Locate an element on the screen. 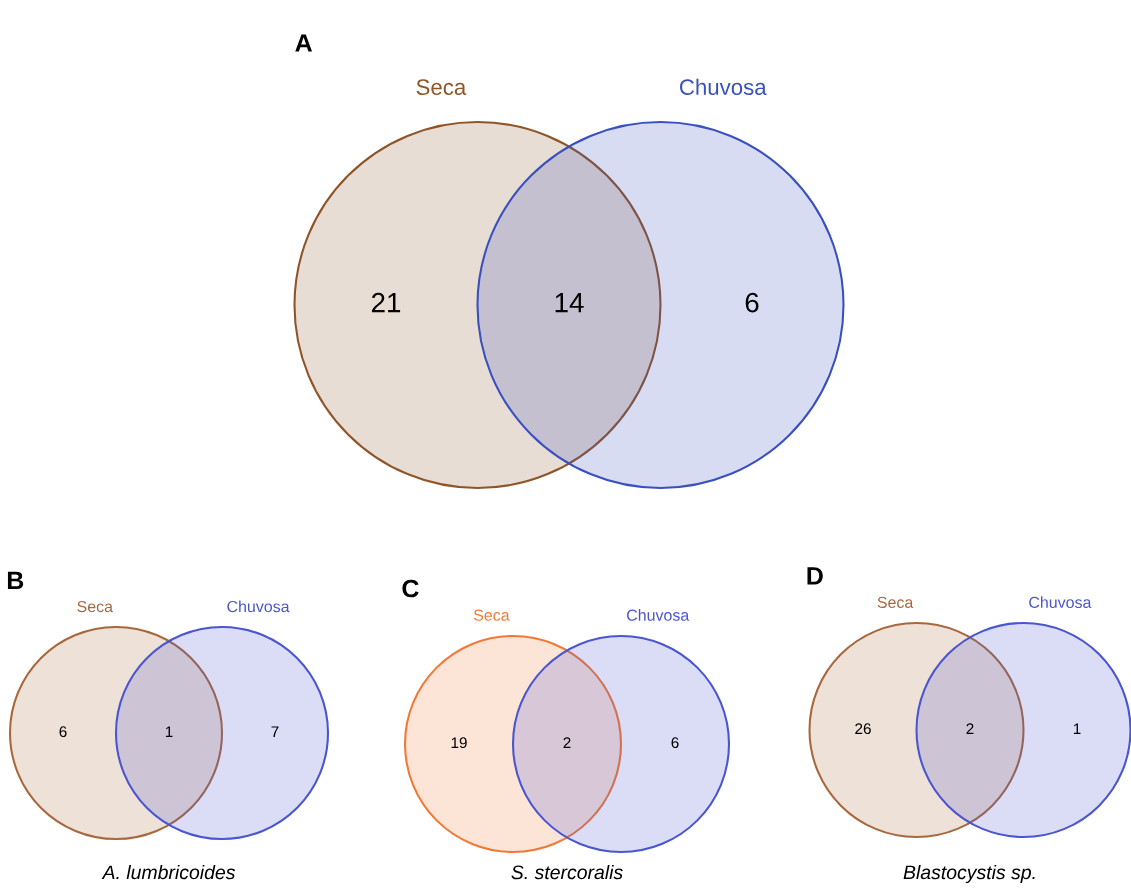 This screenshot has width=1131, height=890. data-label: 19 is located at coordinates (459, 743).